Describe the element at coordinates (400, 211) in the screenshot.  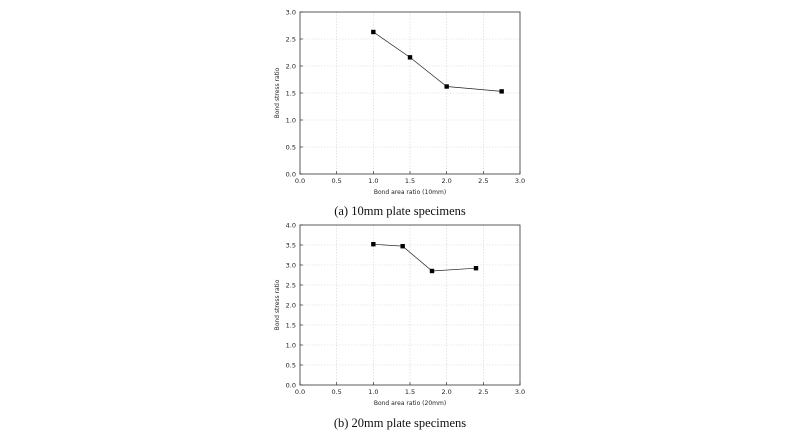
I see `caption-10mm: (a) 10mm plate specimens` at that location.